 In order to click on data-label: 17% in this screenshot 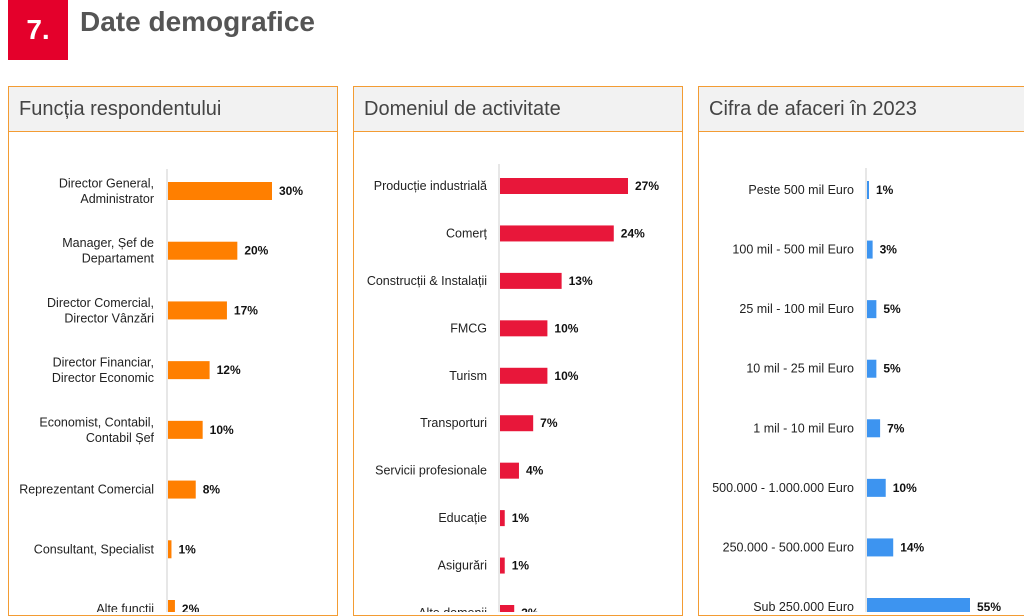, I will do `click(246, 310)`.